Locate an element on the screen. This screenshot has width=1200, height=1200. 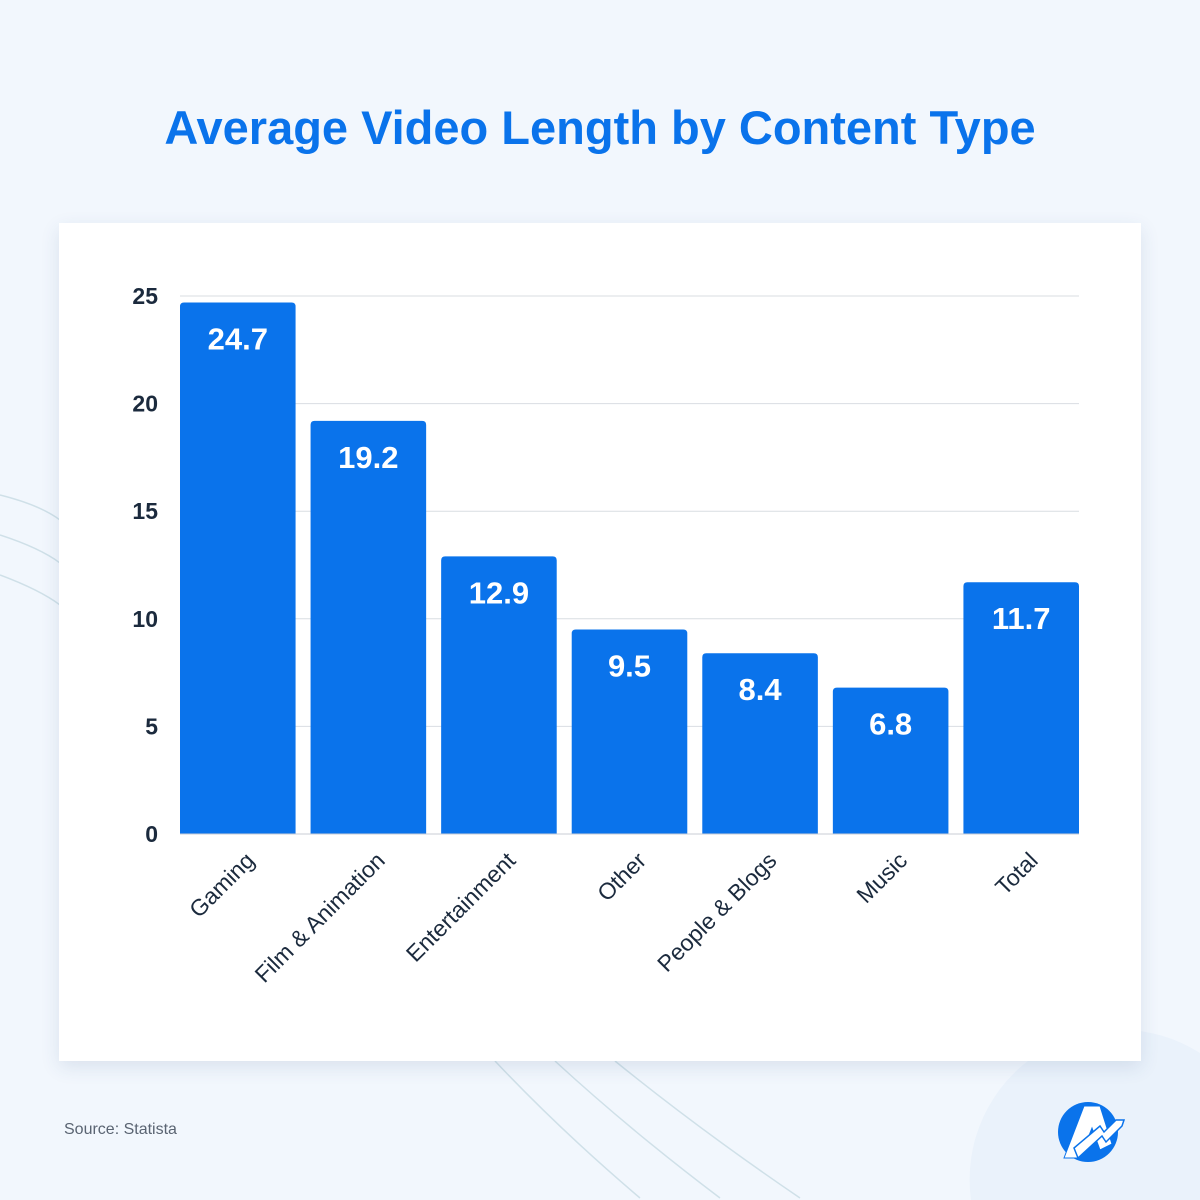
x-tick-label: Music is located at coordinates (881, 877).